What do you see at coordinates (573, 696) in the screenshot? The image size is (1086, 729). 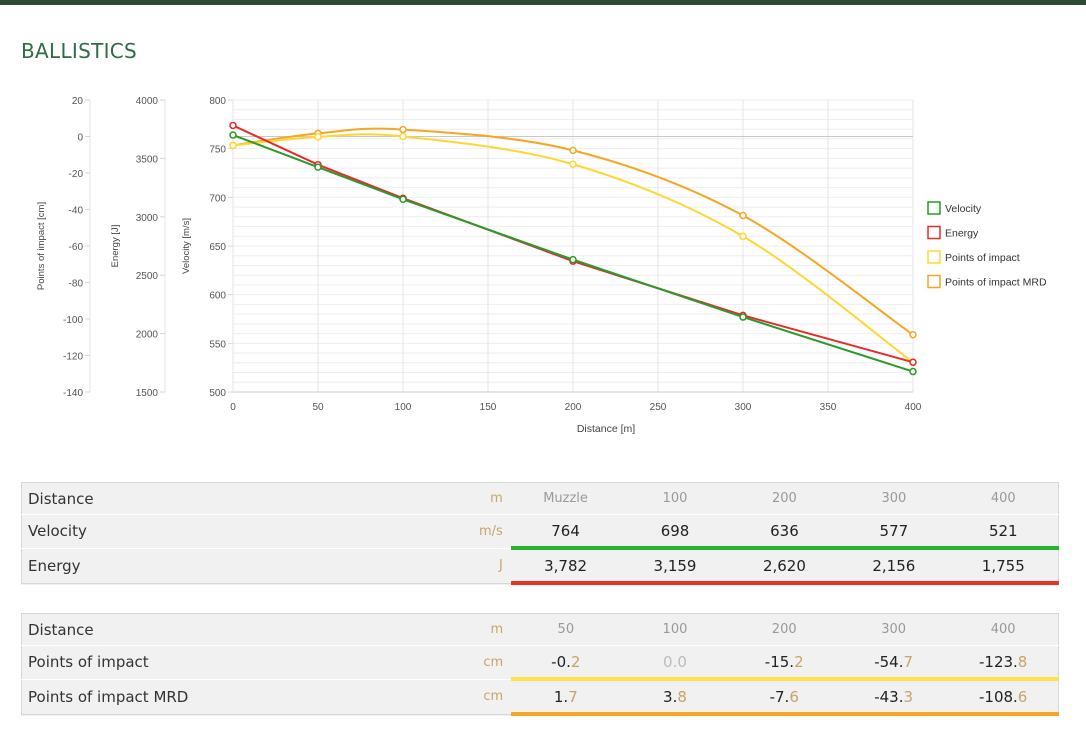 I see `value-frac: 7` at bounding box center [573, 696].